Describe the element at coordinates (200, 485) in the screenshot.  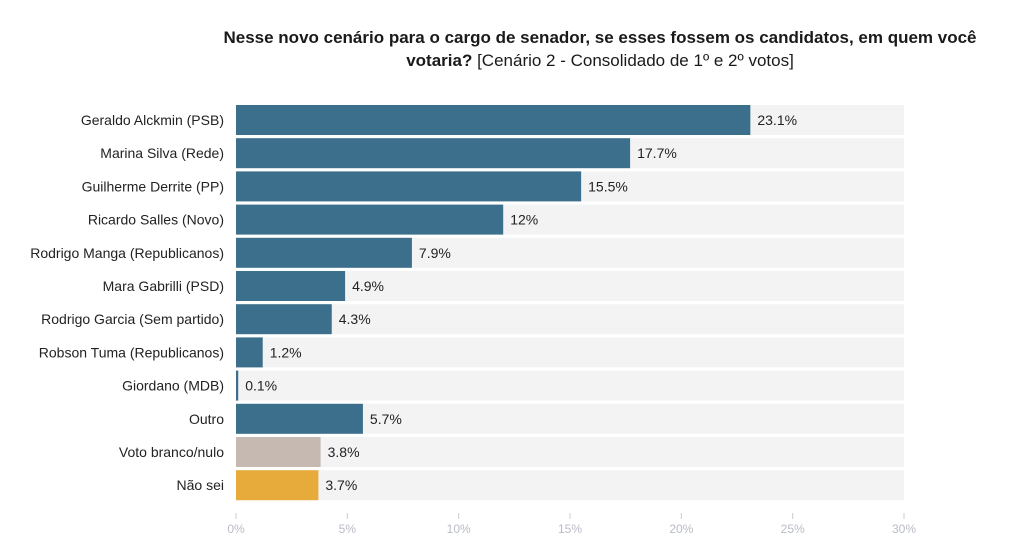
I see `category-label: Não sei` at that location.